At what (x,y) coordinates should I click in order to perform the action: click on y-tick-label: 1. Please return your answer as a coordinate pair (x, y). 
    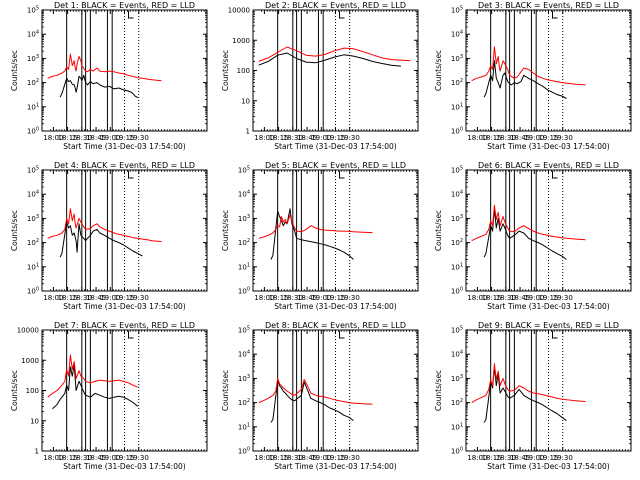
    Looking at the image, I should click on (248, 132).